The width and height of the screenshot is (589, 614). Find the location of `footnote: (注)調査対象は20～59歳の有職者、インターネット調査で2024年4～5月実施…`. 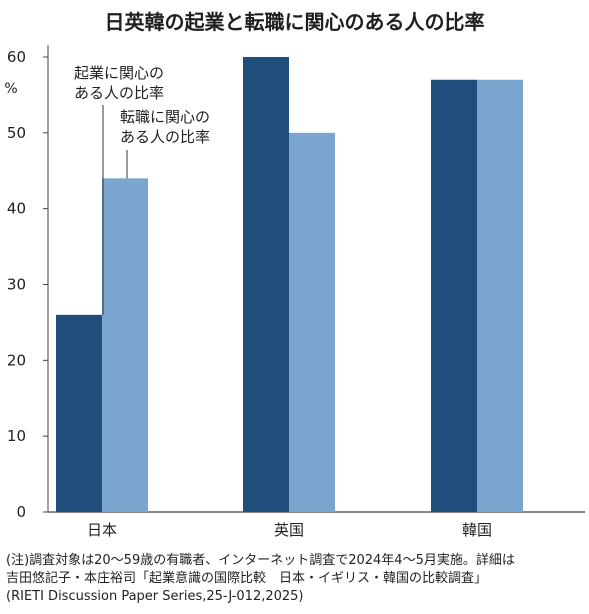

footnote: (注)調査対象は20～59歳の有職者、インターネット調査で2024年4～5月実施… is located at coordinates (296, 579).